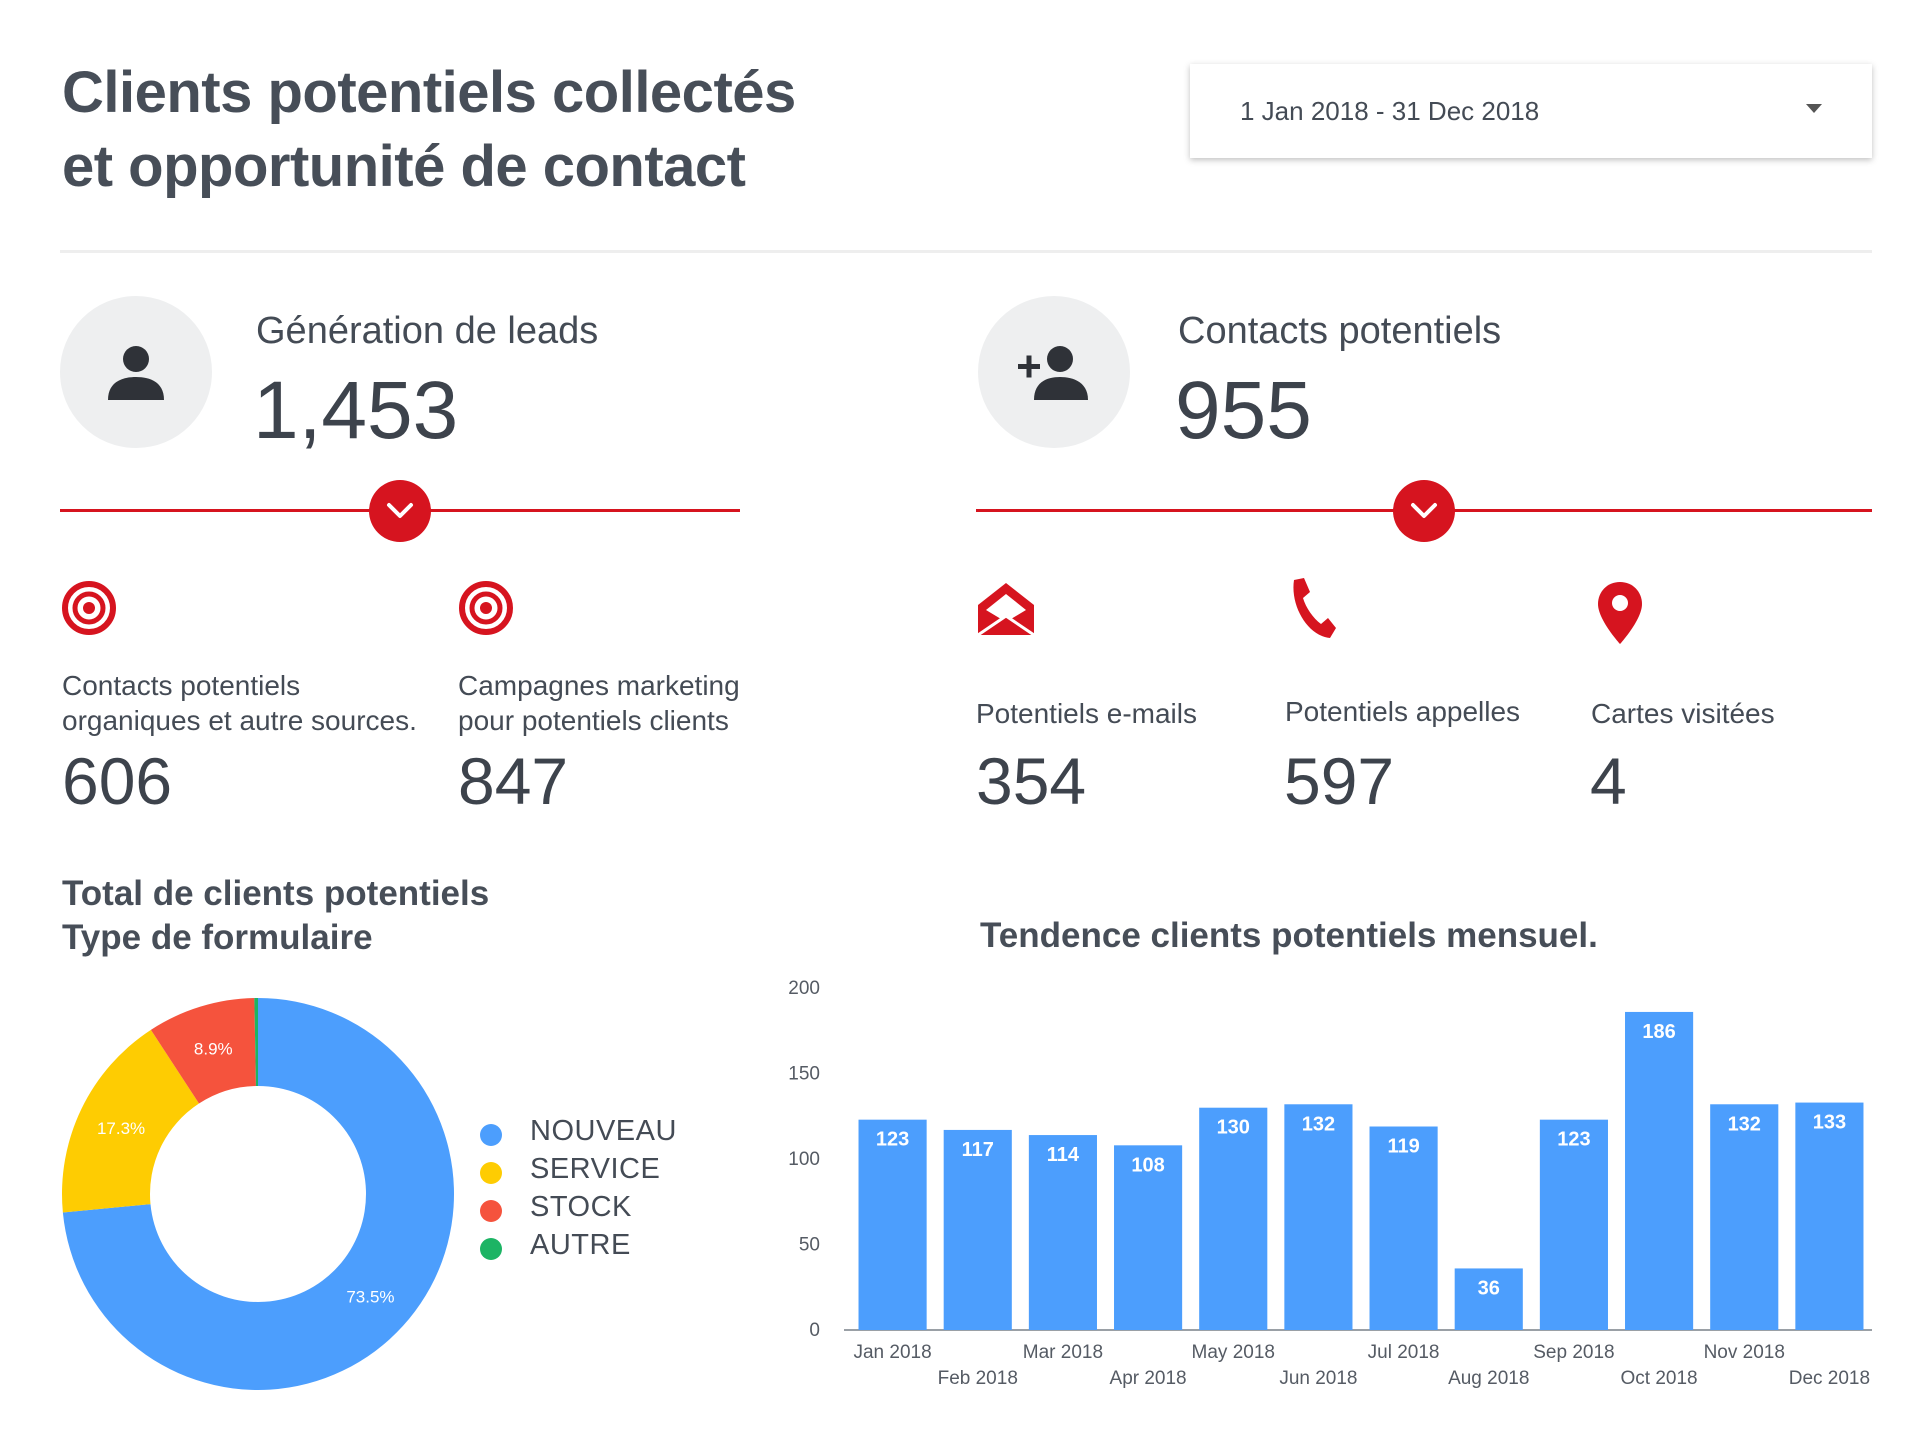 Image resolution: width=1920 pixels, height=1440 pixels. I want to click on x-tick-label: Sep 2018, so click(1573, 1352).